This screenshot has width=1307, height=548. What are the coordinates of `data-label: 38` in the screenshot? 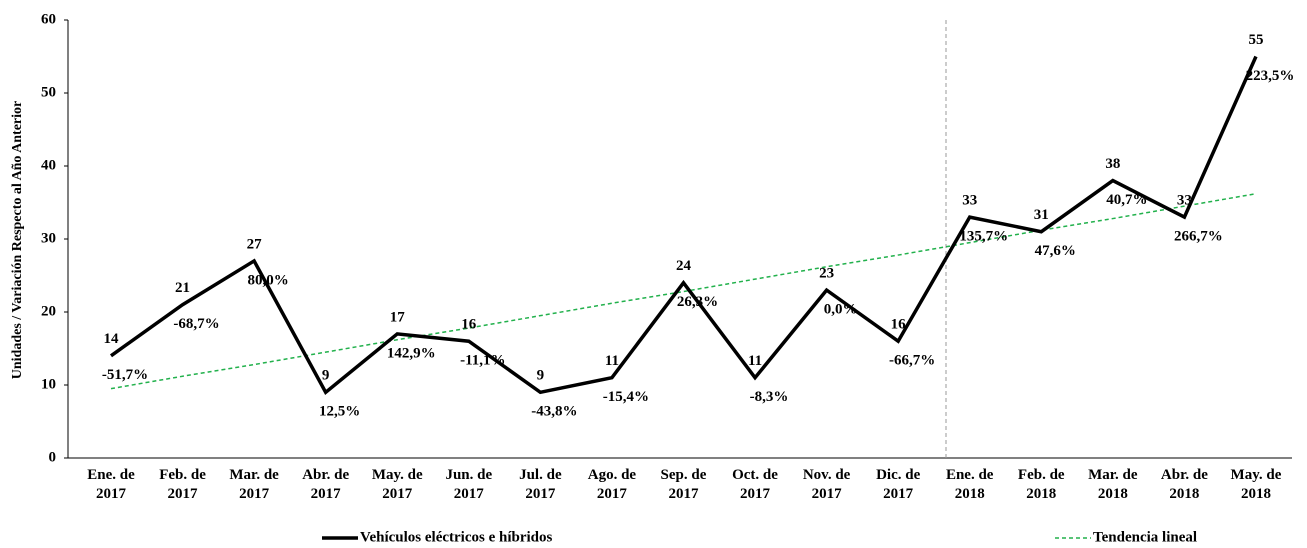 It's located at (1112, 164).